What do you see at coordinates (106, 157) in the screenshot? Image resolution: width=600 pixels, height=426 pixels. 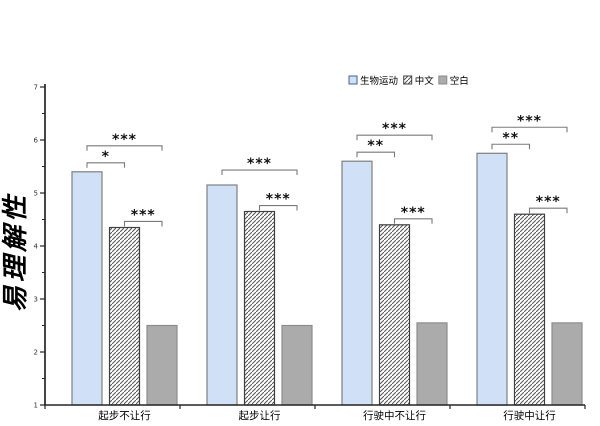 I see `sig-stars: *` at bounding box center [106, 157].